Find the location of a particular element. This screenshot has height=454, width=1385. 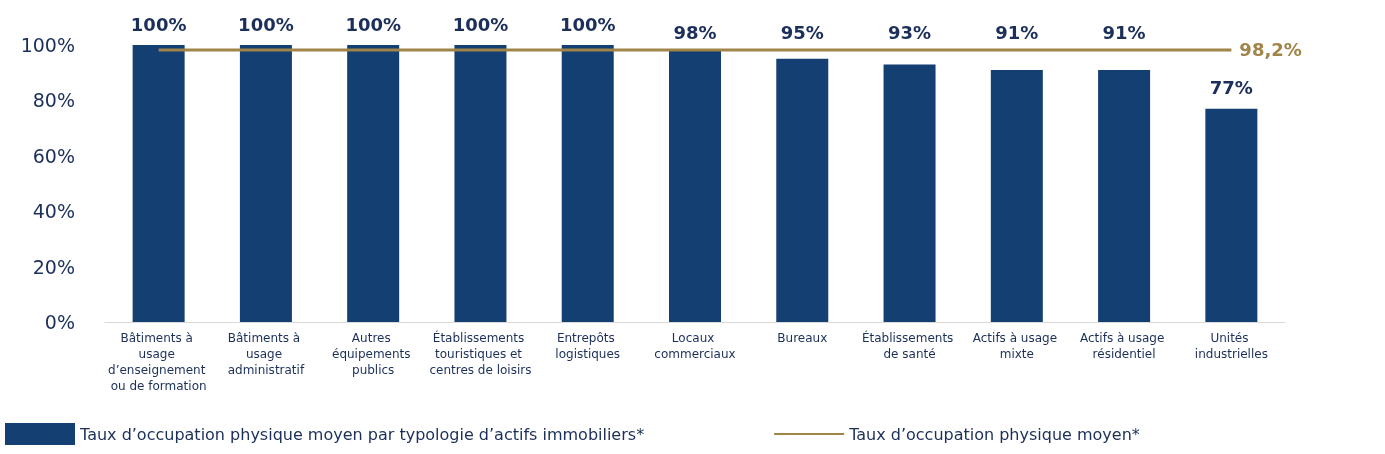

x-tick-label: Entrepôts logistiques is located at coordinates (588, 346).